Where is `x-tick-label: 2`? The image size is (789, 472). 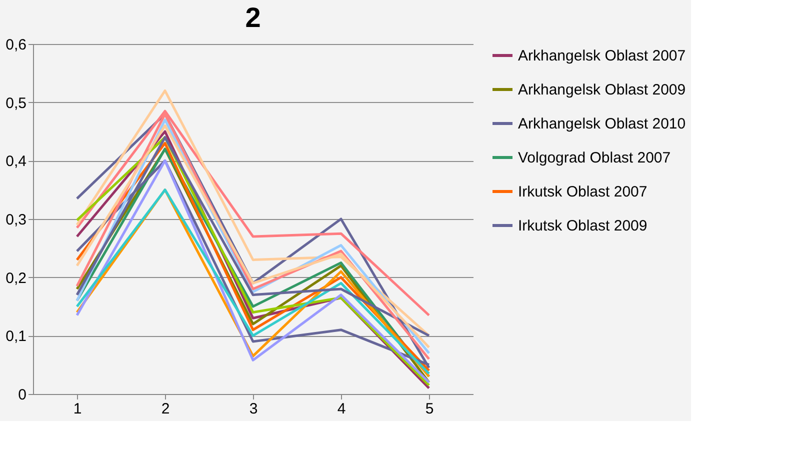
x-tick-label: 2 is located at coordinates (165, 409).